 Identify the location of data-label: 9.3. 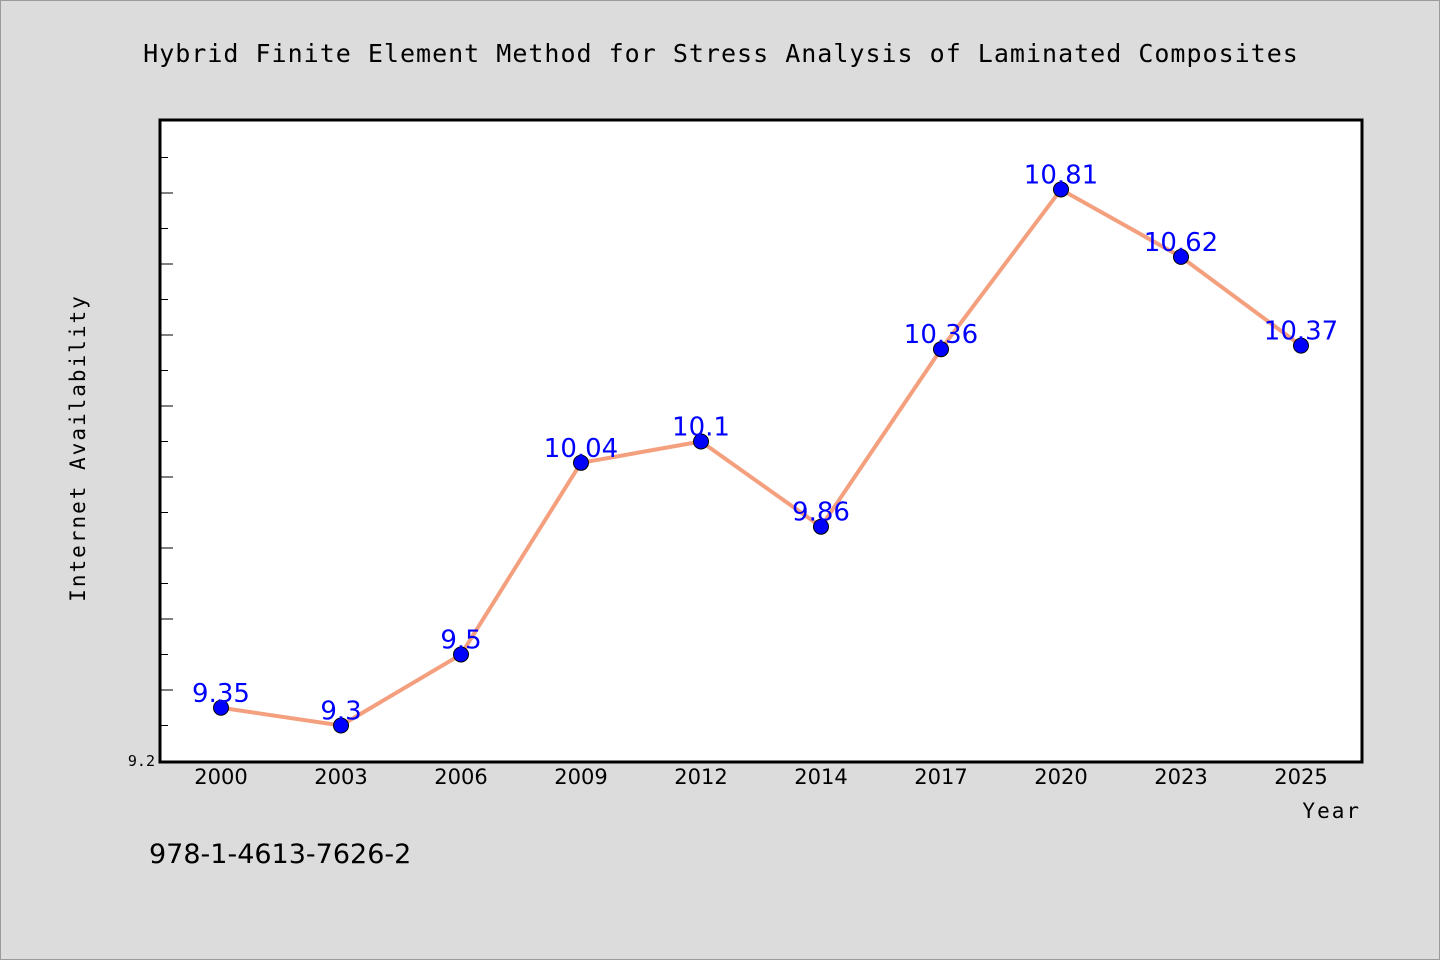
(340, 712).